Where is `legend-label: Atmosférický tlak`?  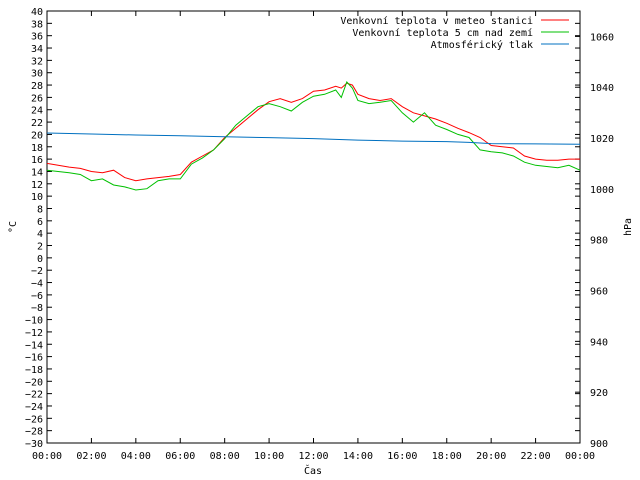
legend-label: Atmosférický tlak is located at coordinates (482, 45).